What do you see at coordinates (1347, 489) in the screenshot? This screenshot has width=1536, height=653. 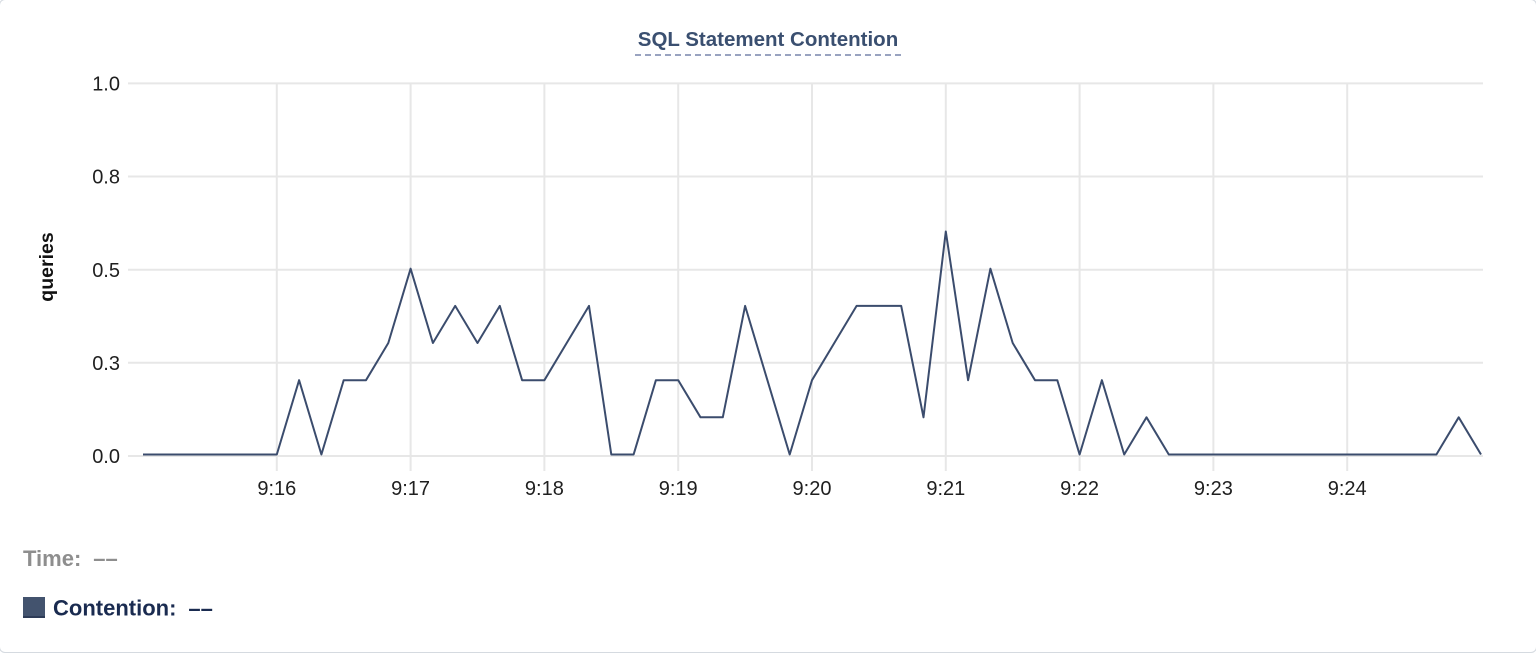 I see `svg-text: 9:24` at bounding box center [1347, 489].